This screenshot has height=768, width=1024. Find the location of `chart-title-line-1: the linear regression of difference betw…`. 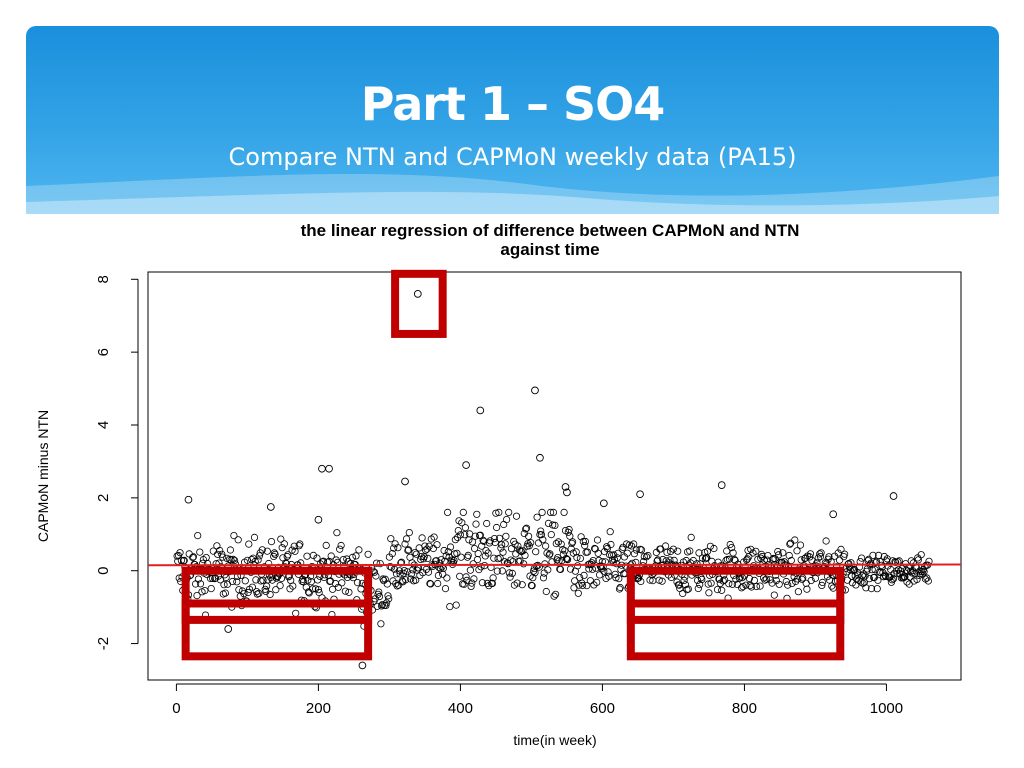

chart-title-line-1: the linear regression of difference betw… is located at coordinates (550, 230).